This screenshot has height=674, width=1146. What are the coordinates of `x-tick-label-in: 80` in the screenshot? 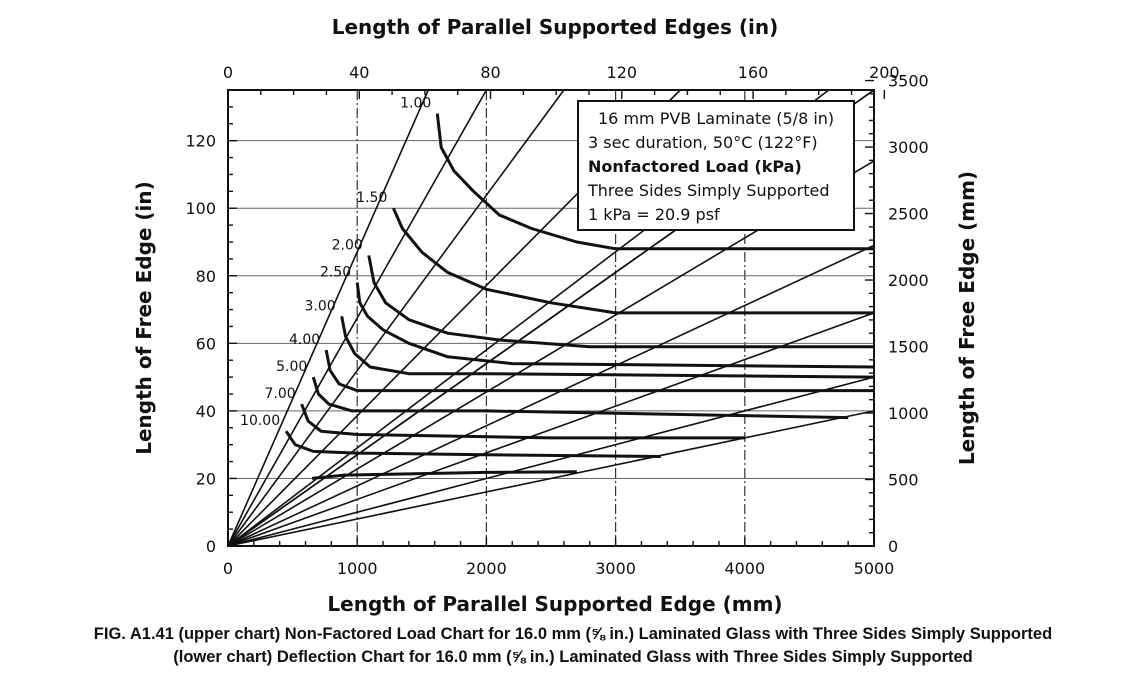 It's located at (490, 72).